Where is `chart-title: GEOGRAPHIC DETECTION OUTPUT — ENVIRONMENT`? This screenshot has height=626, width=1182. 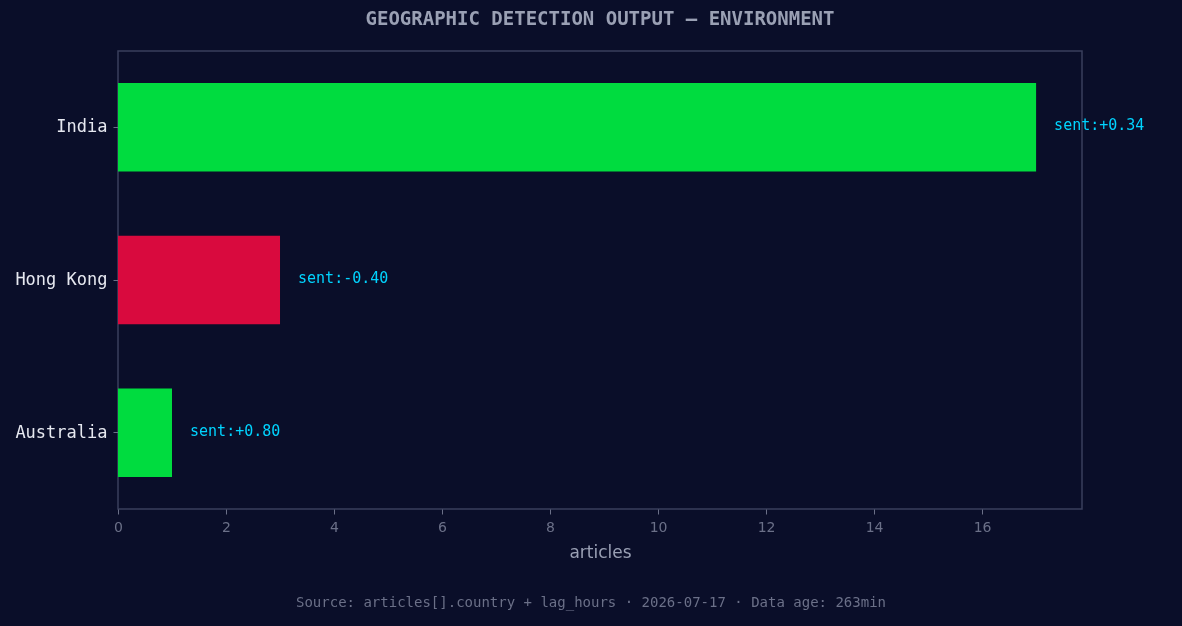
chart-title: GEOGRAPHIC DETECTION OUTPUT — ENVIRONMENT is located at coordinates (600, 18).